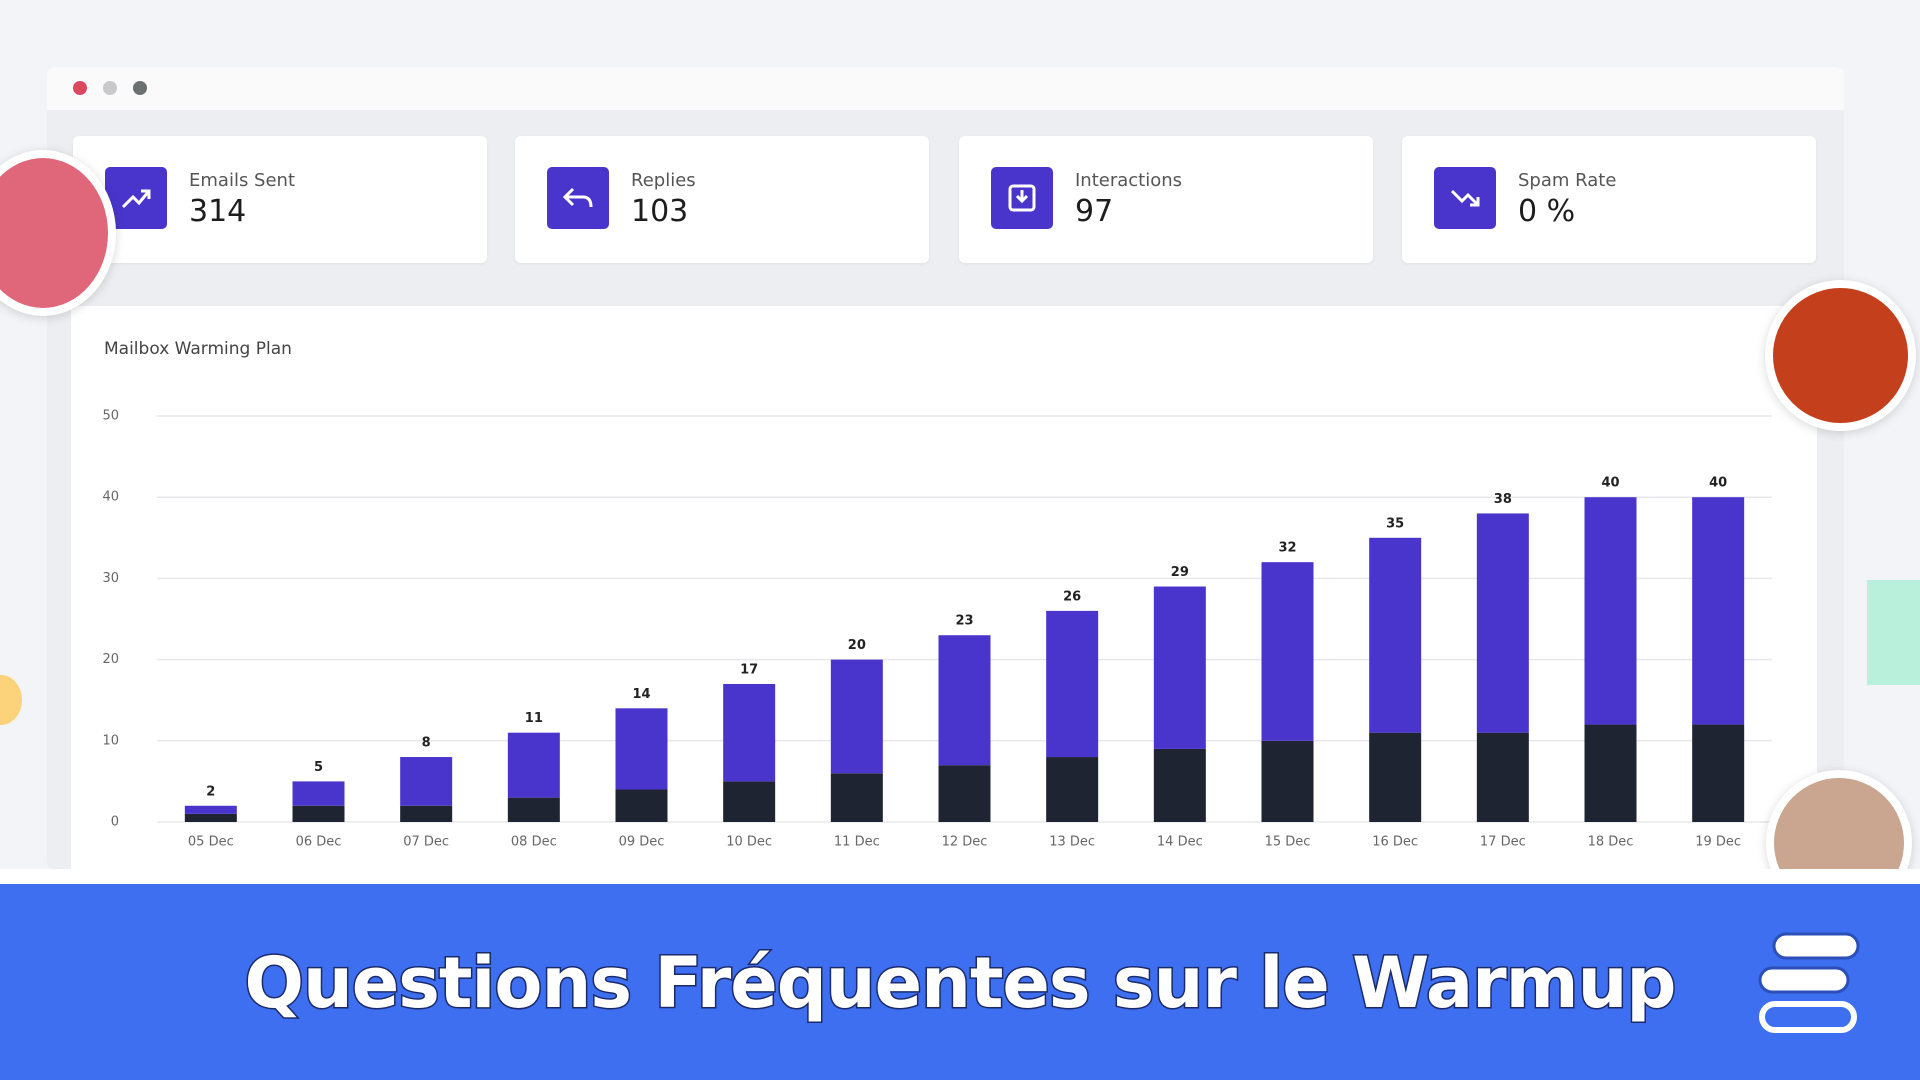  What do you see at coordinates (426, 743) in the screenshot?
I see `data-label: 8` at bounding box center [426, 743].